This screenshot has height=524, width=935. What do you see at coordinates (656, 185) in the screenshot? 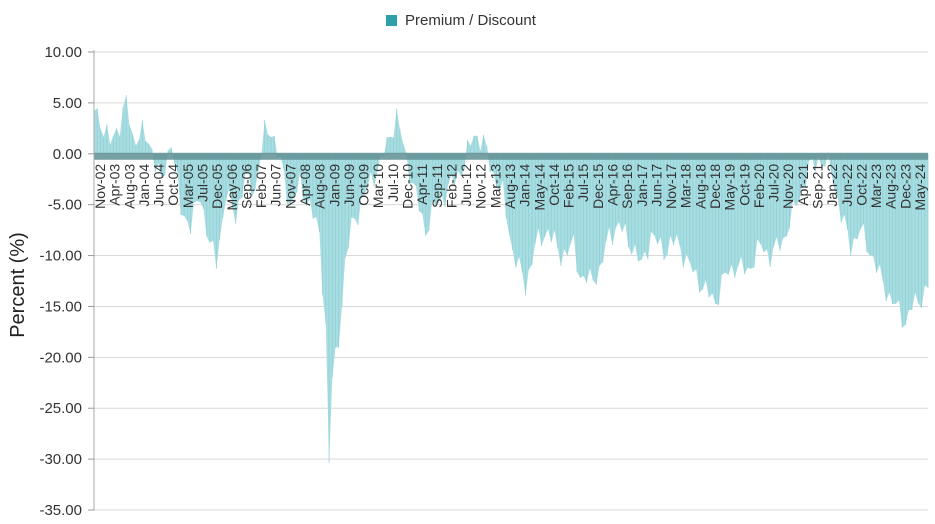
I see `x-tick-label: Jun-17` at bounding box center [656, 185].